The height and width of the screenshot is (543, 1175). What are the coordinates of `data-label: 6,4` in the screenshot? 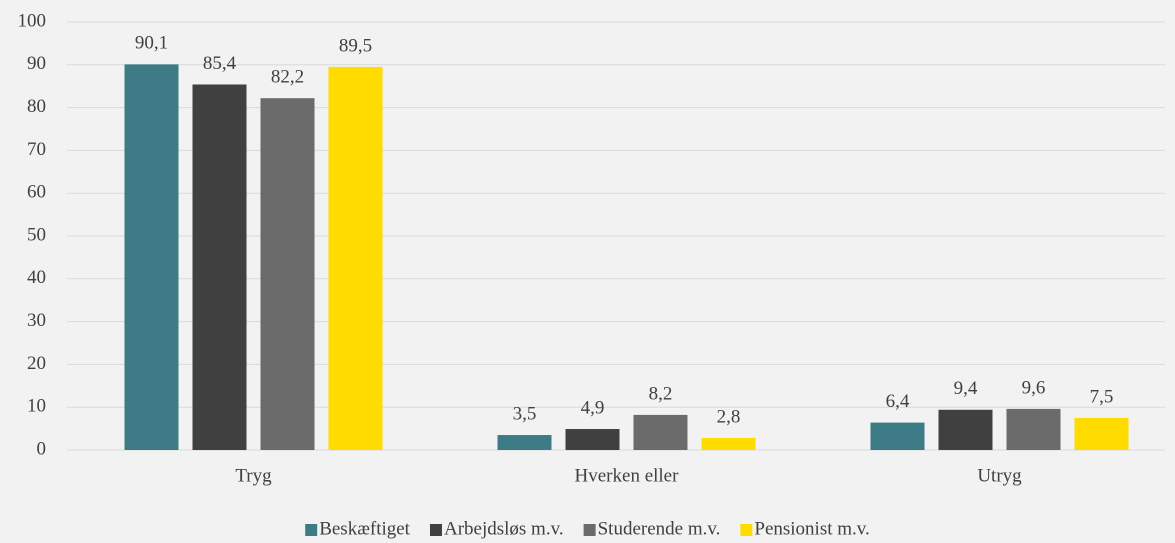 It's located at (898, 401).